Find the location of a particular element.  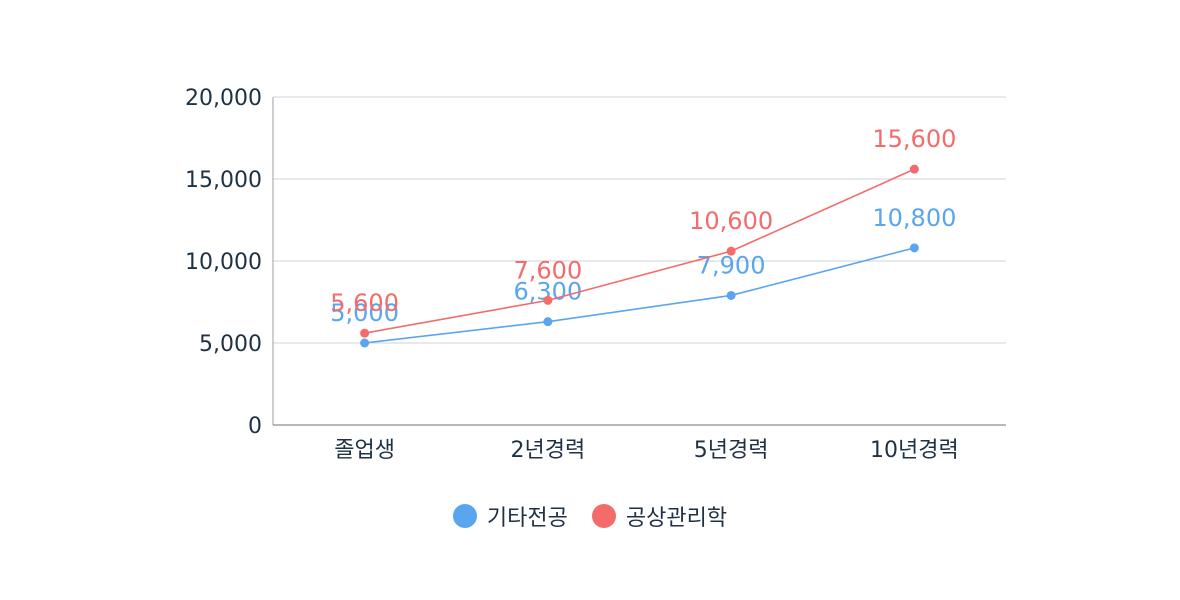

legend-item-series-1: 공상관리학 is located at coordinates (659, 516).